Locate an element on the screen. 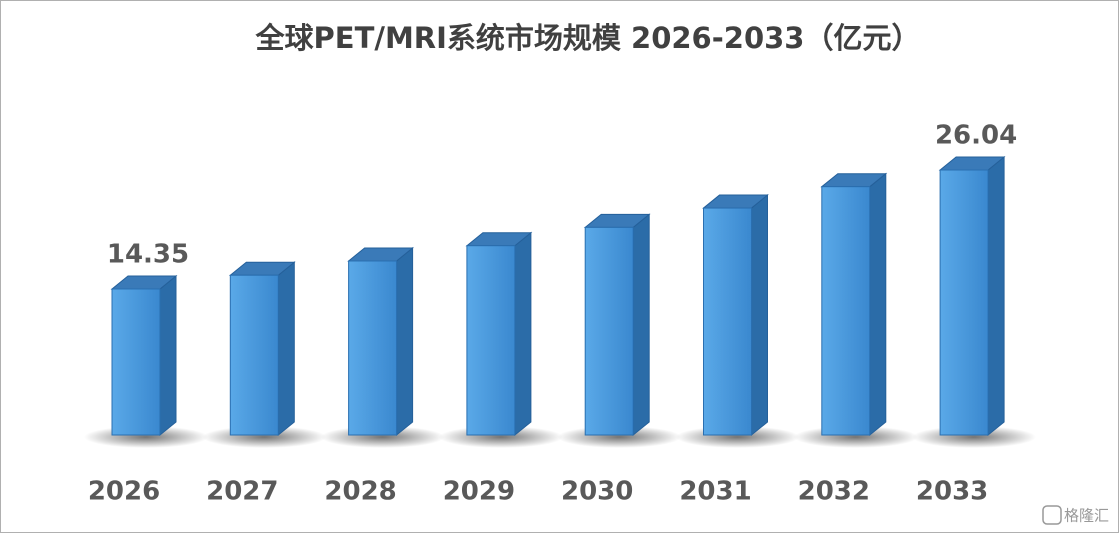 The image size is (1119, 533). x-tick-label: 2028 is located at coordinates (360, 492).